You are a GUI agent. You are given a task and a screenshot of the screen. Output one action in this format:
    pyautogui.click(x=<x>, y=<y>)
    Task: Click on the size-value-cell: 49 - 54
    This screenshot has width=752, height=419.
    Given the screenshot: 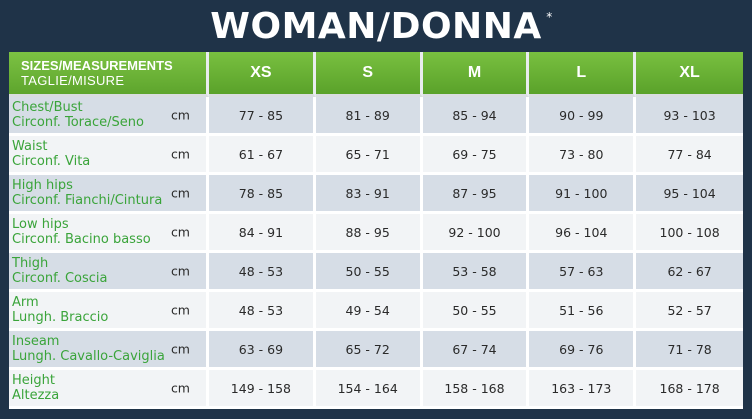 What is the action you would take?
    pyautogui.click(x=369, y=311)
    